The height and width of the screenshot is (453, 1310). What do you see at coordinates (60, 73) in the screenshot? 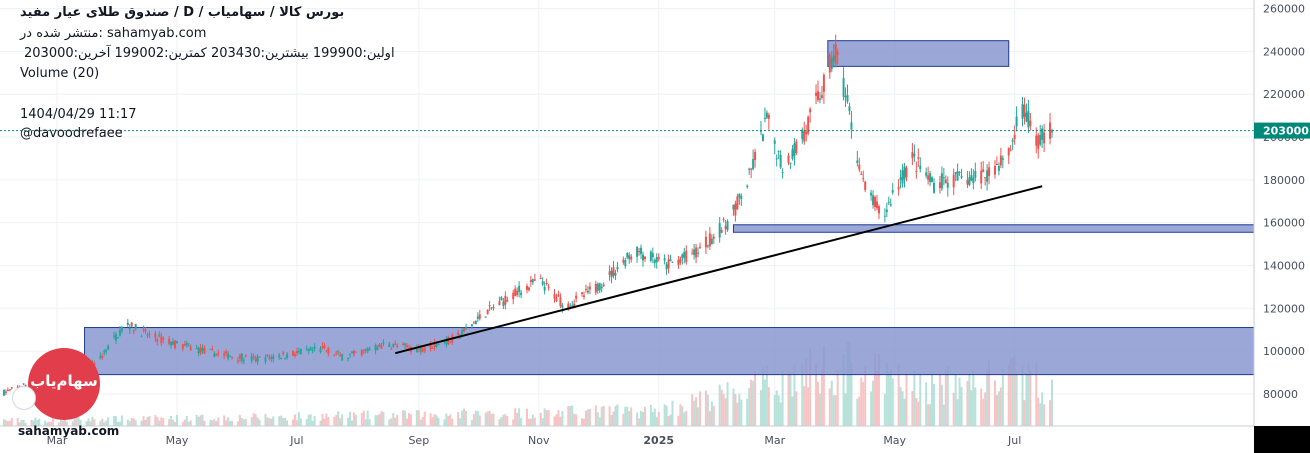
I see `volume-indicator-label: Volume (20)` at bounding box center [60, 73].